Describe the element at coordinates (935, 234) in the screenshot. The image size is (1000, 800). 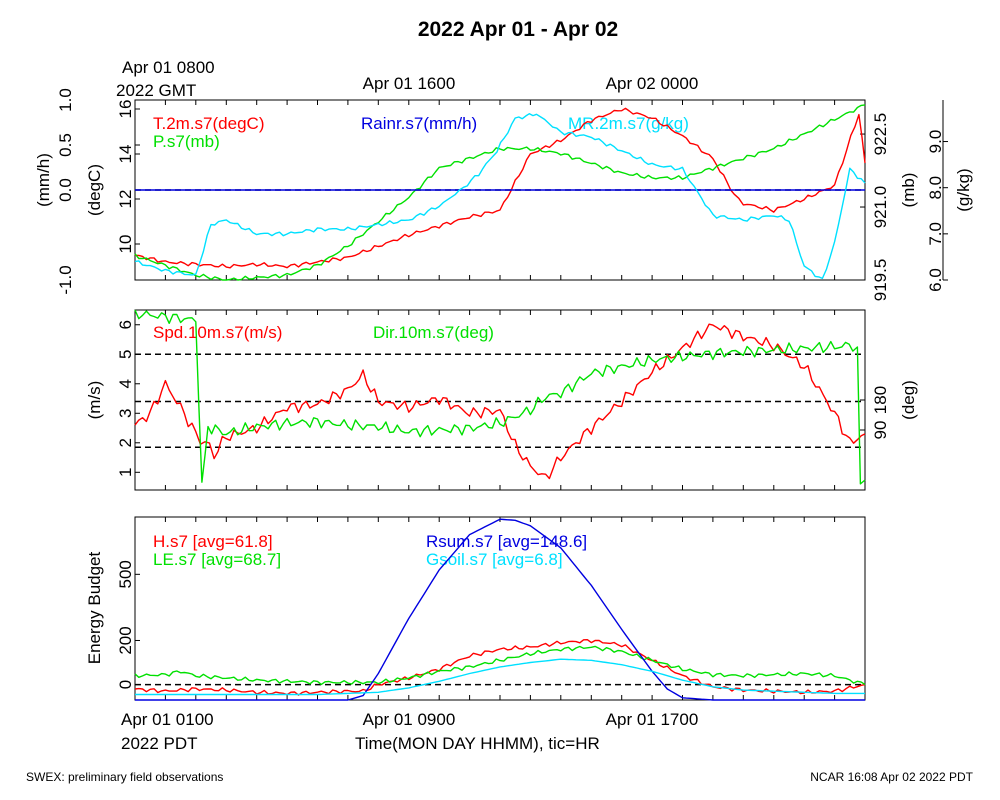
I see `y-tick-label-mr: 7.0` at that location.